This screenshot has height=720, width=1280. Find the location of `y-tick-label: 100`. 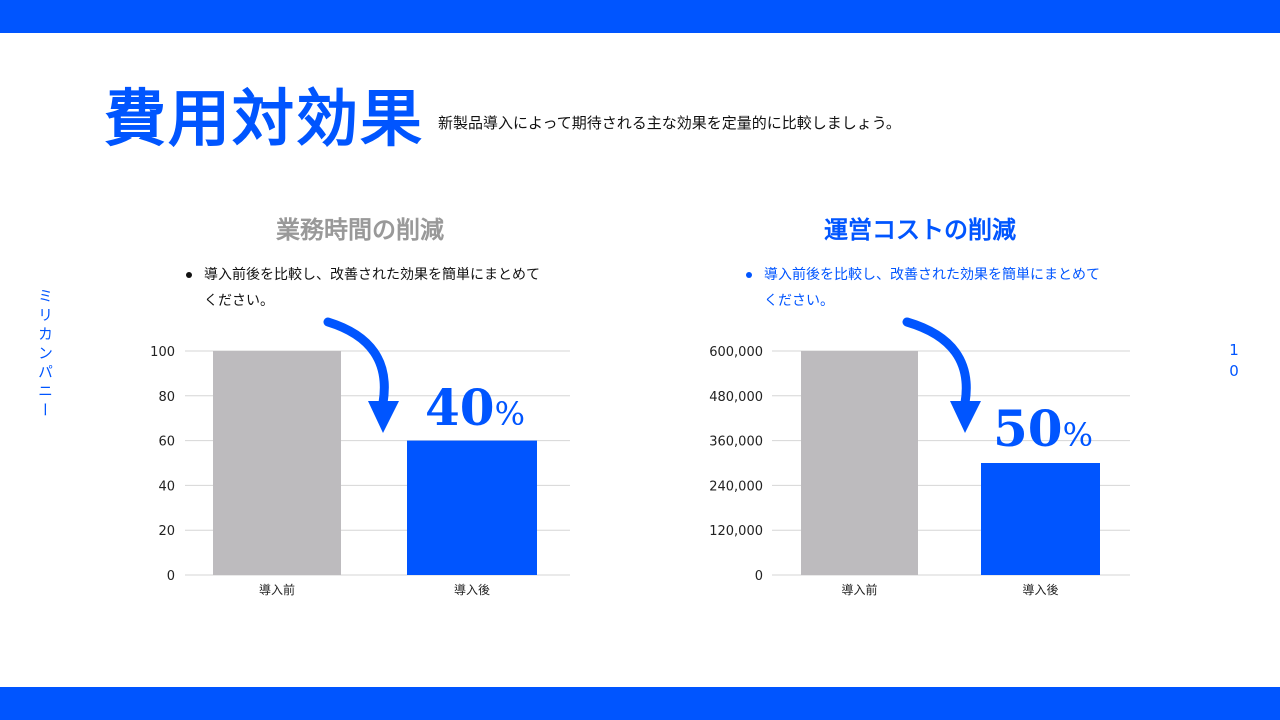

y-tick-label: 100 is located at coordinates (162, 352).